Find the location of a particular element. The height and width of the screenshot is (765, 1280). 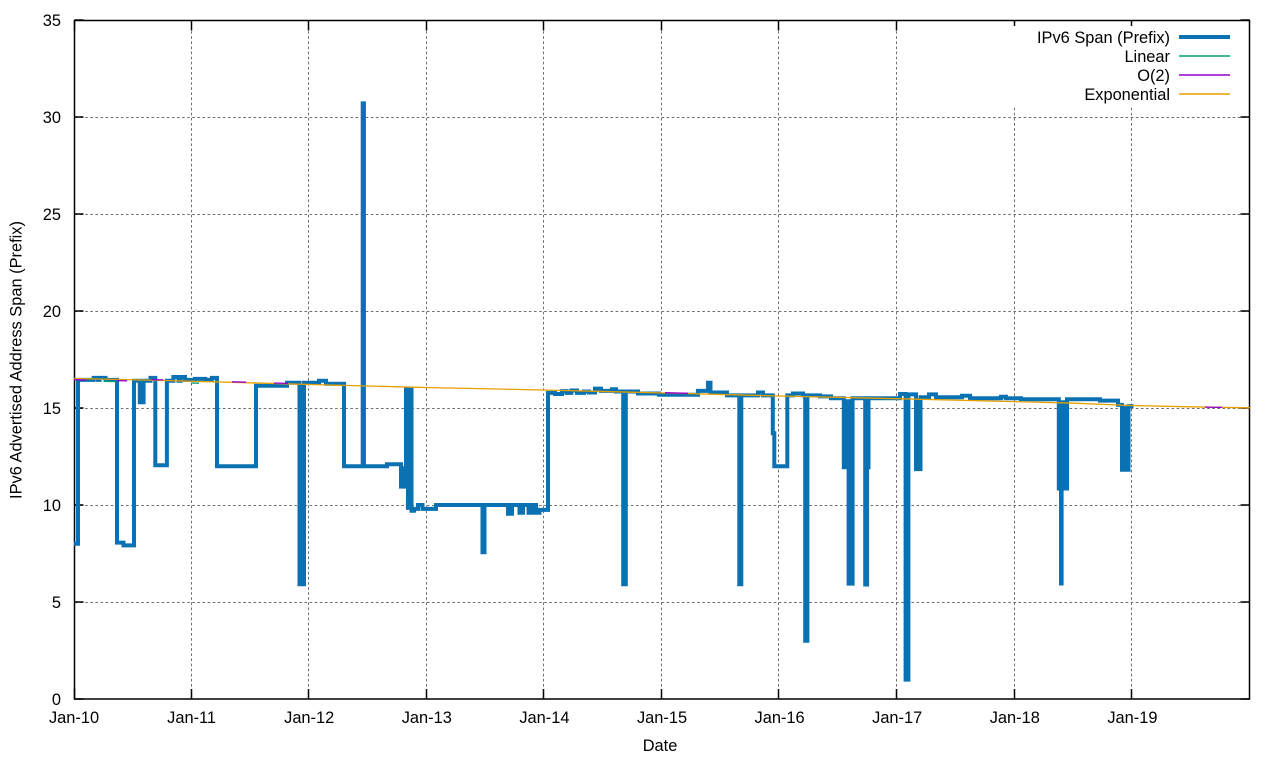

svg-text: O(2) is located at coordinates (1153, 76).